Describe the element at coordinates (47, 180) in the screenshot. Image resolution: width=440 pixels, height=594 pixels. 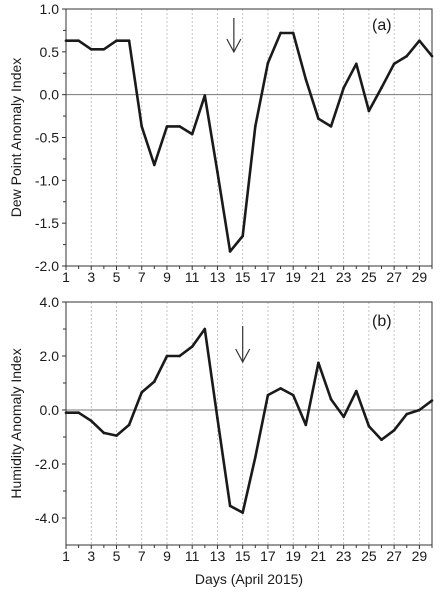
I see `y-tick-label: -1.0` at that location.